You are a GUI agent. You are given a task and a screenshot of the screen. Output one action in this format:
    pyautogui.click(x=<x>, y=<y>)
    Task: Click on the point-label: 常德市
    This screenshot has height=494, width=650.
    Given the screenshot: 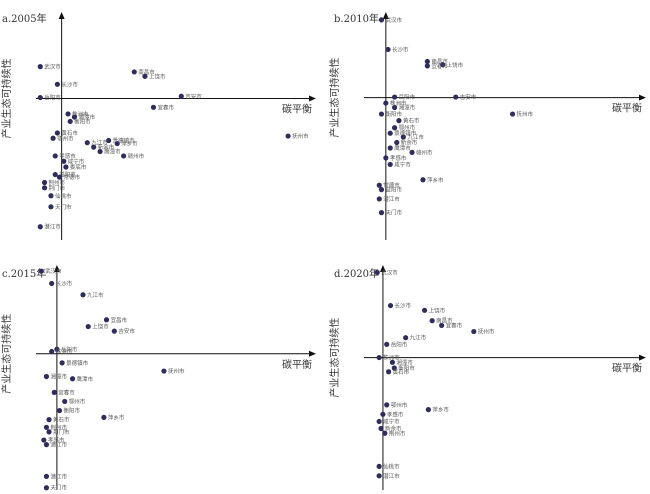 What is the action you would take?
    pyautogui.click(x=72, y=177)
    